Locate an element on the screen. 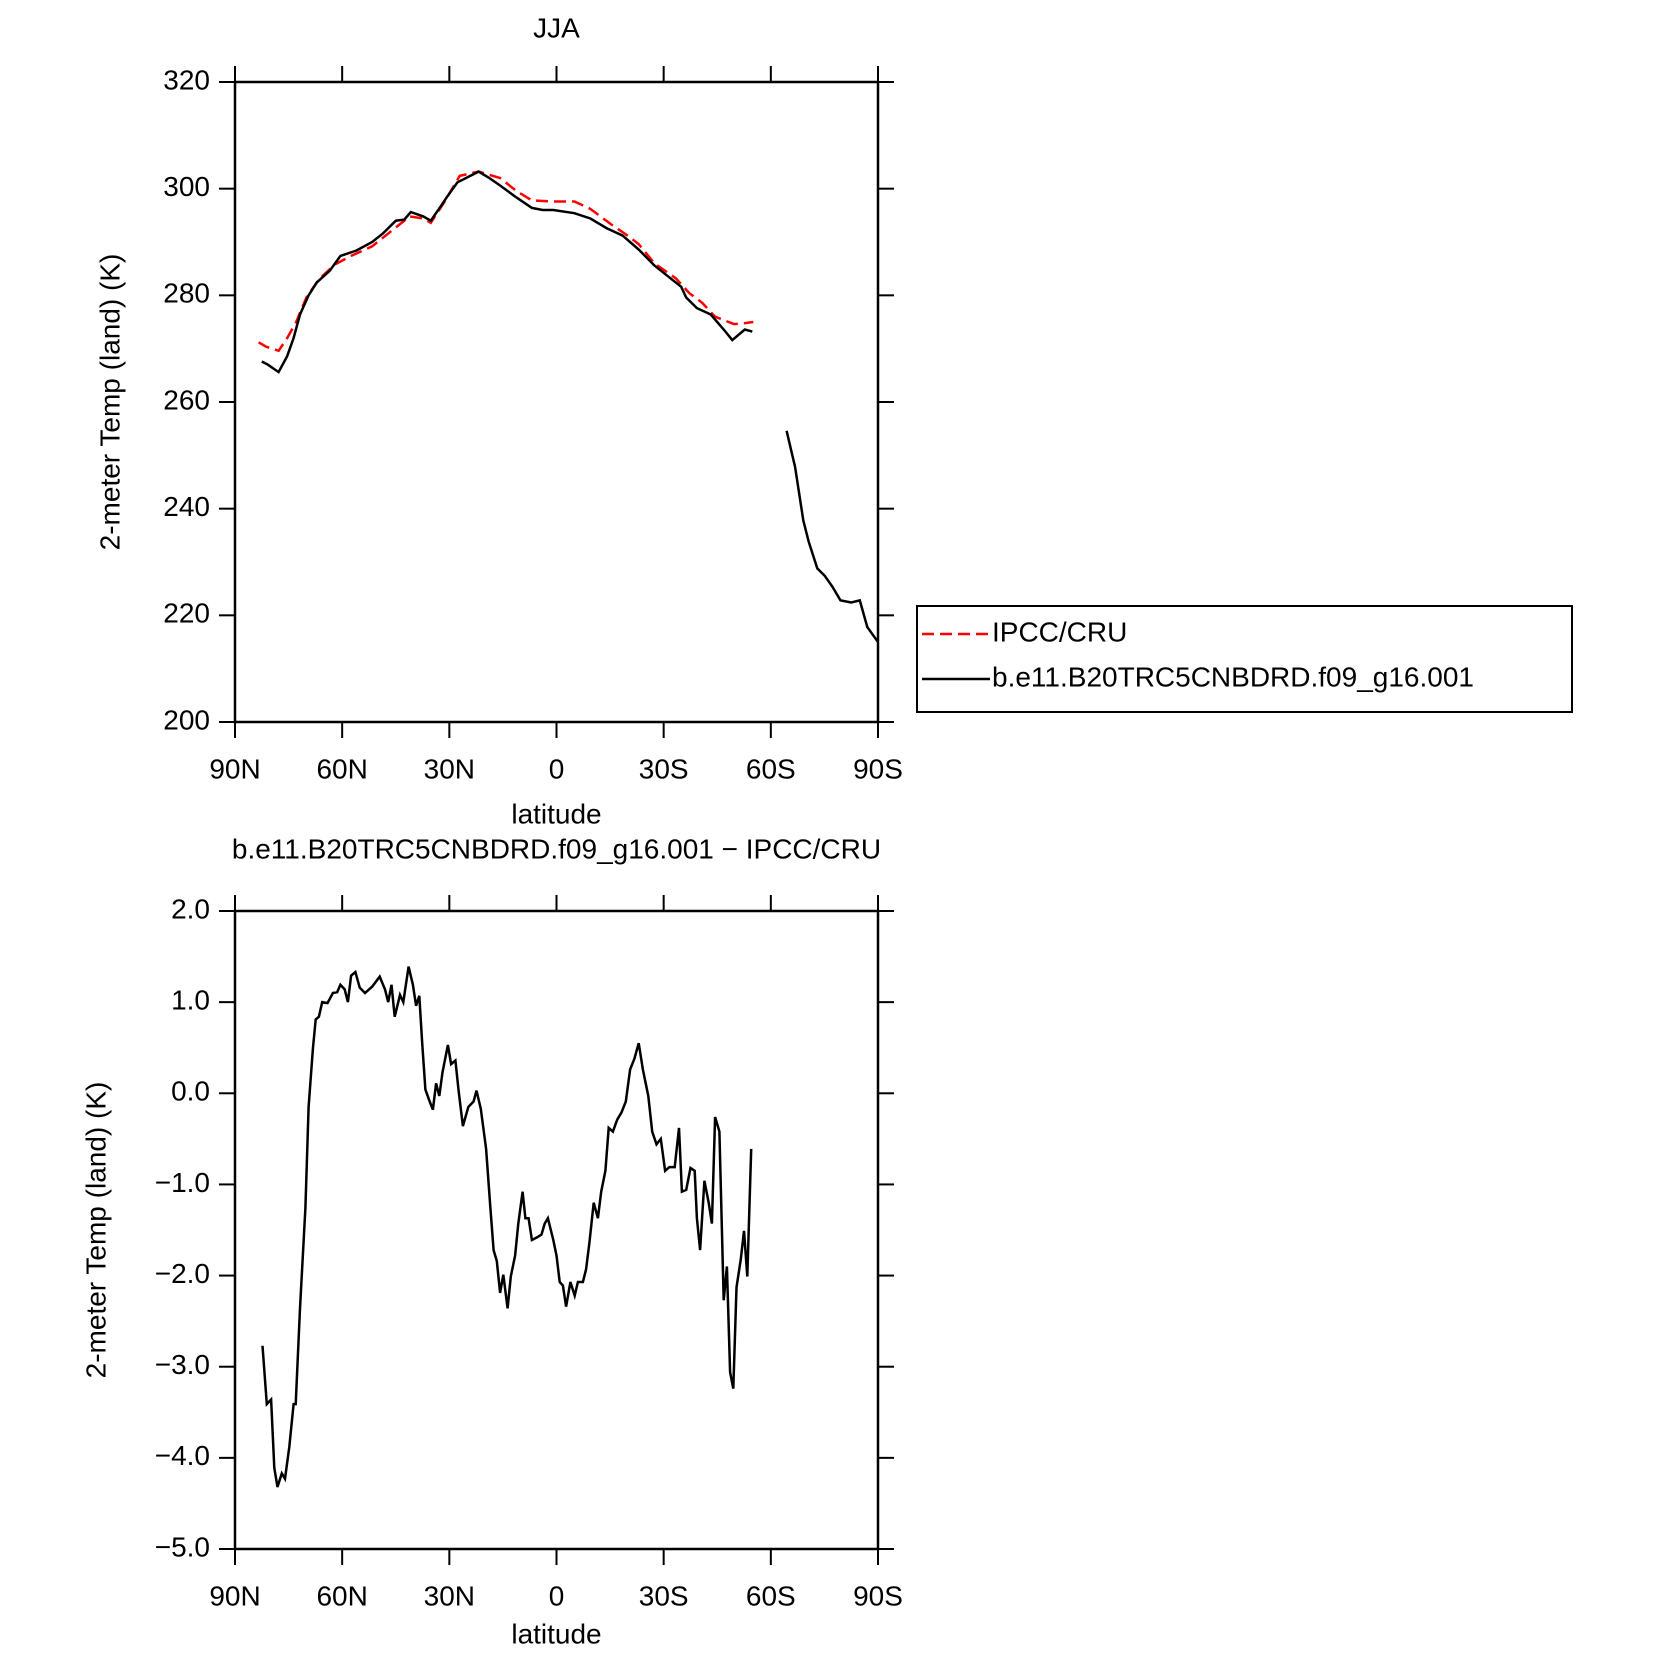  legend-label: b.e11.B20TRC5CNBDRD.f09_g16.001 is located at coordinates (1233, 676).